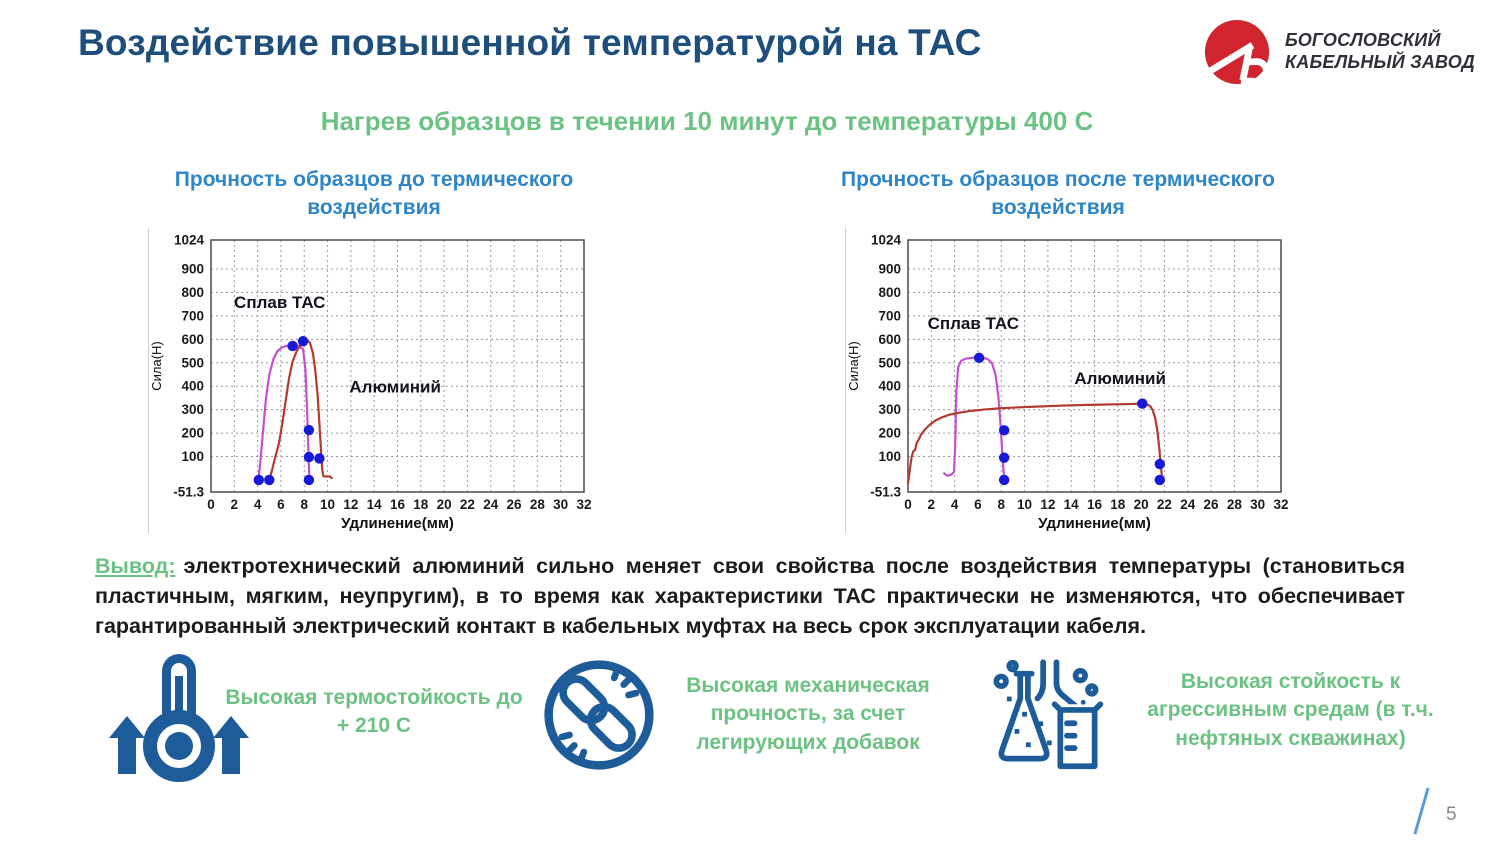  Describe the element at coordinates (1363, 40) in the screenshot. I see `logo-name-line1: БОГОСЛОВСКИЙ` at that location.